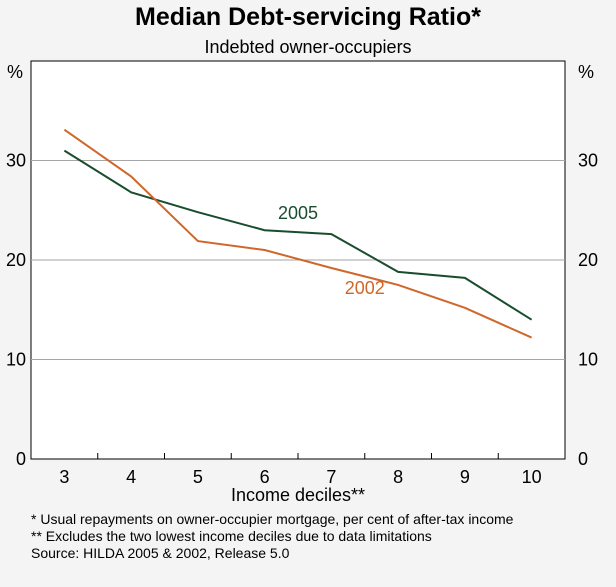 The image size is (616, 587). I want to click on y-axis-unit-left: %, so click(15, 72).